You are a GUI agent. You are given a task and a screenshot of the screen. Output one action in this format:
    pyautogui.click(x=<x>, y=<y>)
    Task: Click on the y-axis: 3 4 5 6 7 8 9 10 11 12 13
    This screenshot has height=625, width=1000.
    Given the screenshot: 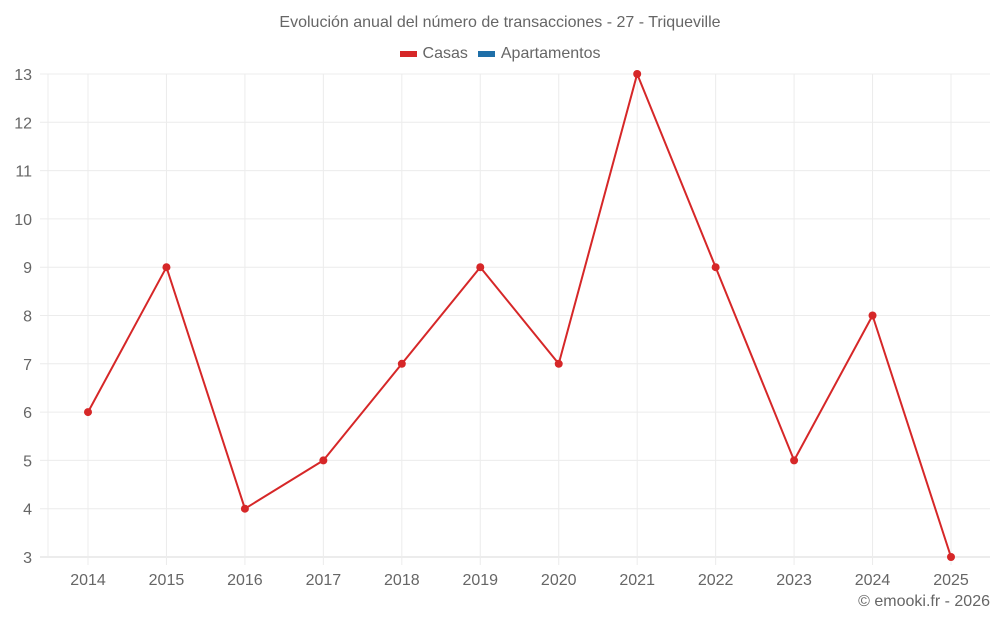 What is the action you would take?
    pyautogui.click(x=23, y=317)
    